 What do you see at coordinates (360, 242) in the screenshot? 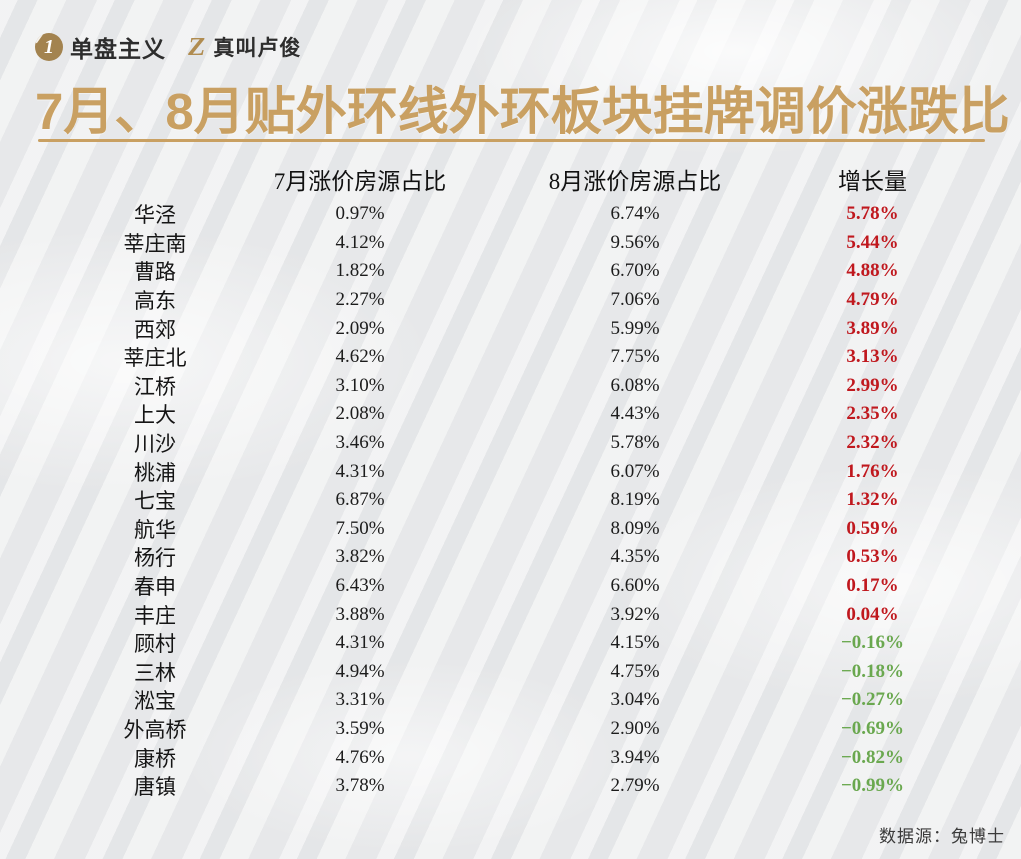
I see `july-share: 4.12%` at bounding box center [360, 242].